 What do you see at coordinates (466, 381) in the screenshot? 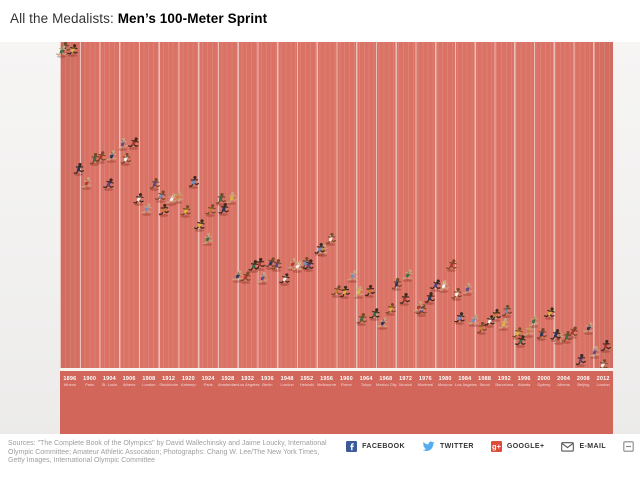
I see `axis-label-1984: 1984 Los Angeles` at bounding box center [466, 381].